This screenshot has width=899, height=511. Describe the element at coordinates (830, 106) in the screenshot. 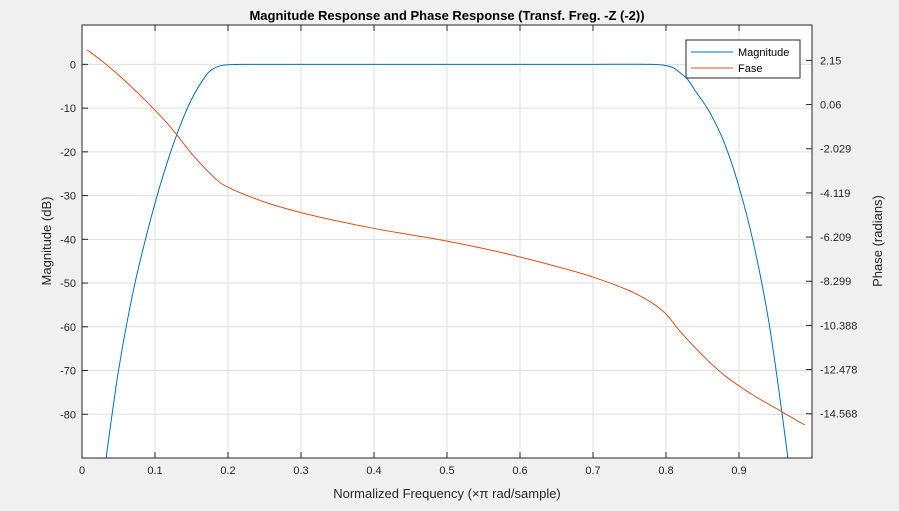

I see `right-y-tick-label: 0.06` at that location.